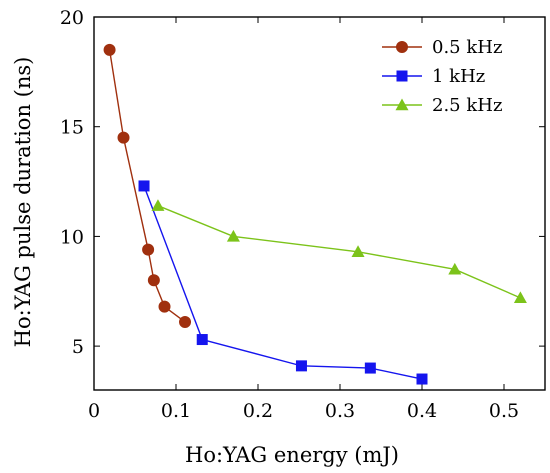 The height and width of the screenshot is (473, 550). I want to click on y-tick-label: 10, so click(72, 237).